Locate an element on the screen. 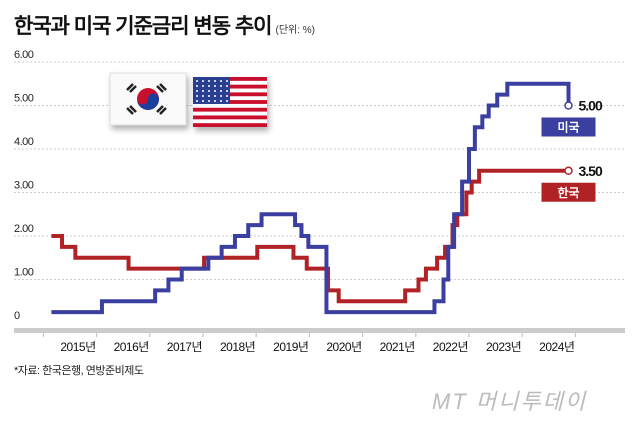 This screenshot has height=421, width=640. series-name-label: 미국 is located at coordinates (568, 127).